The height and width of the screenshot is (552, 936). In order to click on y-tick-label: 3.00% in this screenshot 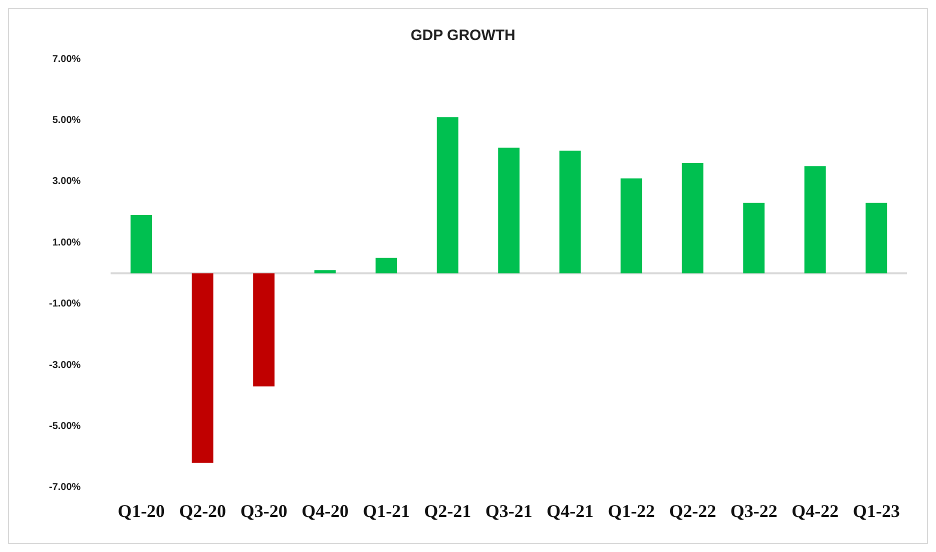, I will do `click(66, 182)`.